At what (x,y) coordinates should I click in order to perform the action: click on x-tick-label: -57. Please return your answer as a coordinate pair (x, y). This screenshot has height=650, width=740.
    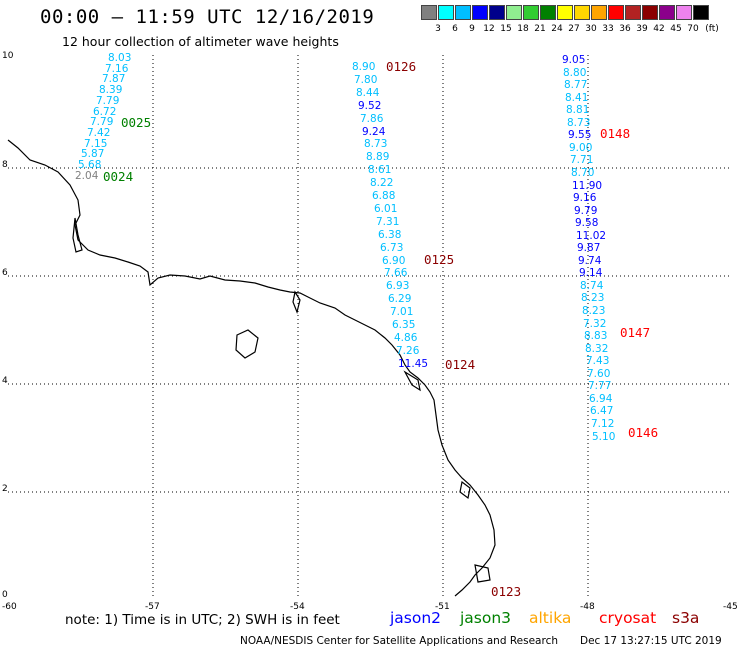
    Looking at the image, I should click on (152, 607).